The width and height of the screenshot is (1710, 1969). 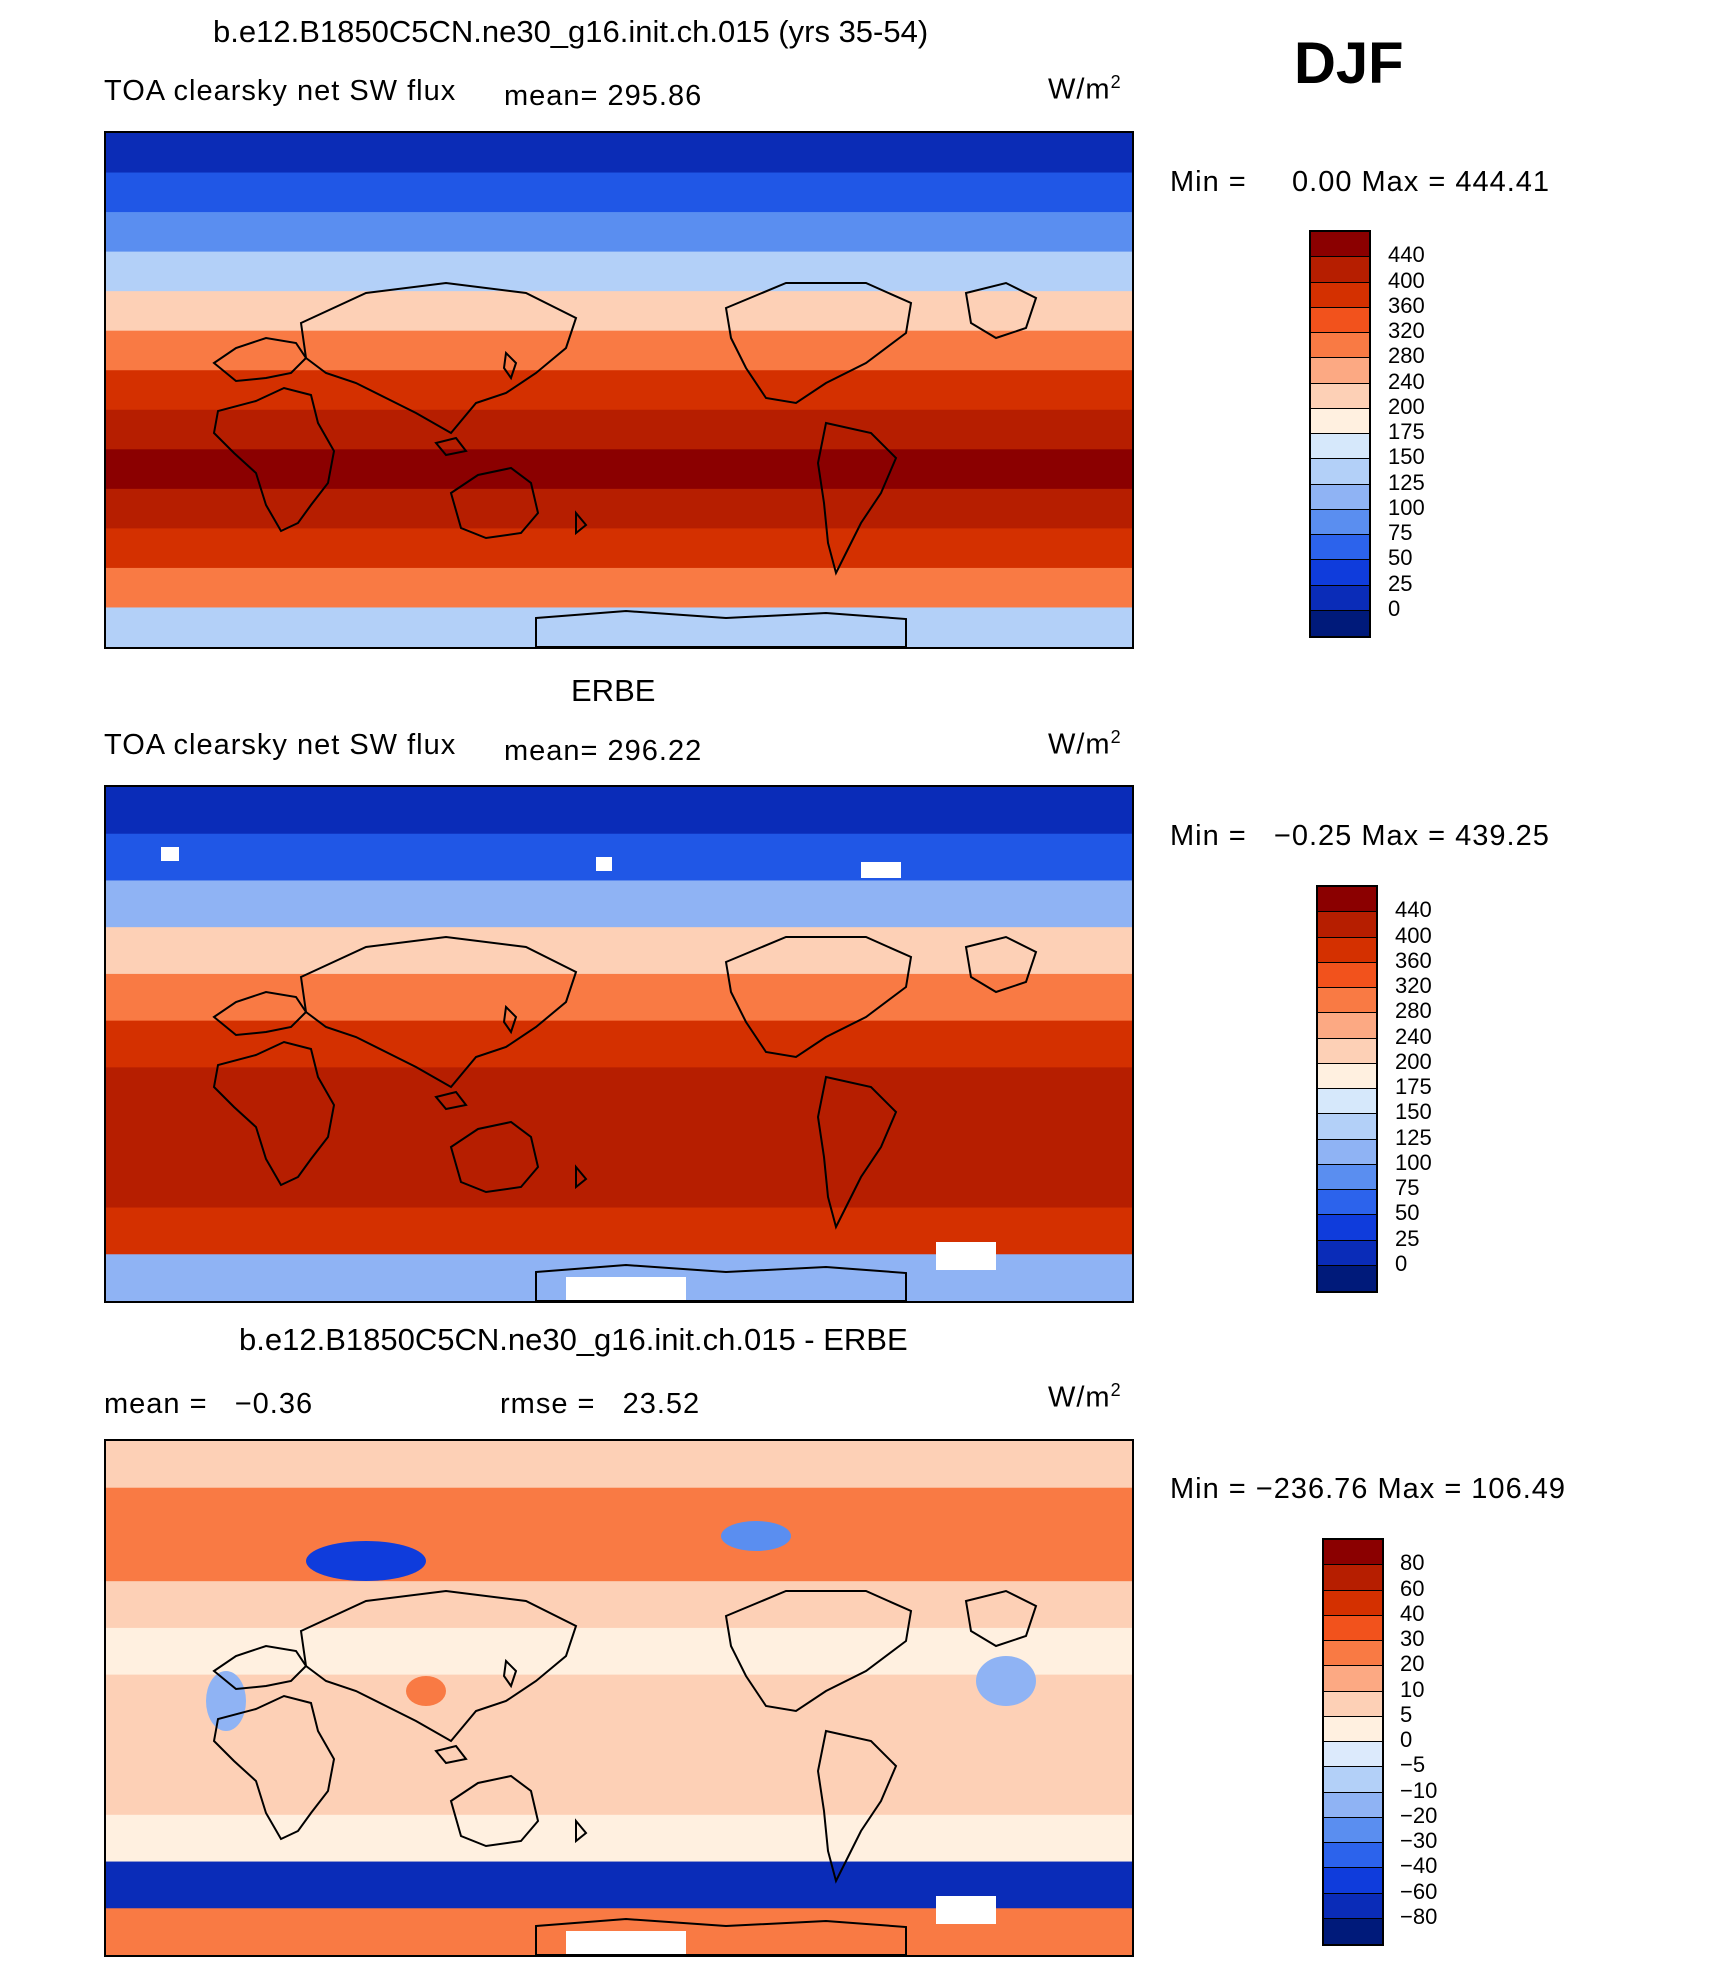 I want to click on colorbar-tick-label: 440, so click(x=1406, y=255).